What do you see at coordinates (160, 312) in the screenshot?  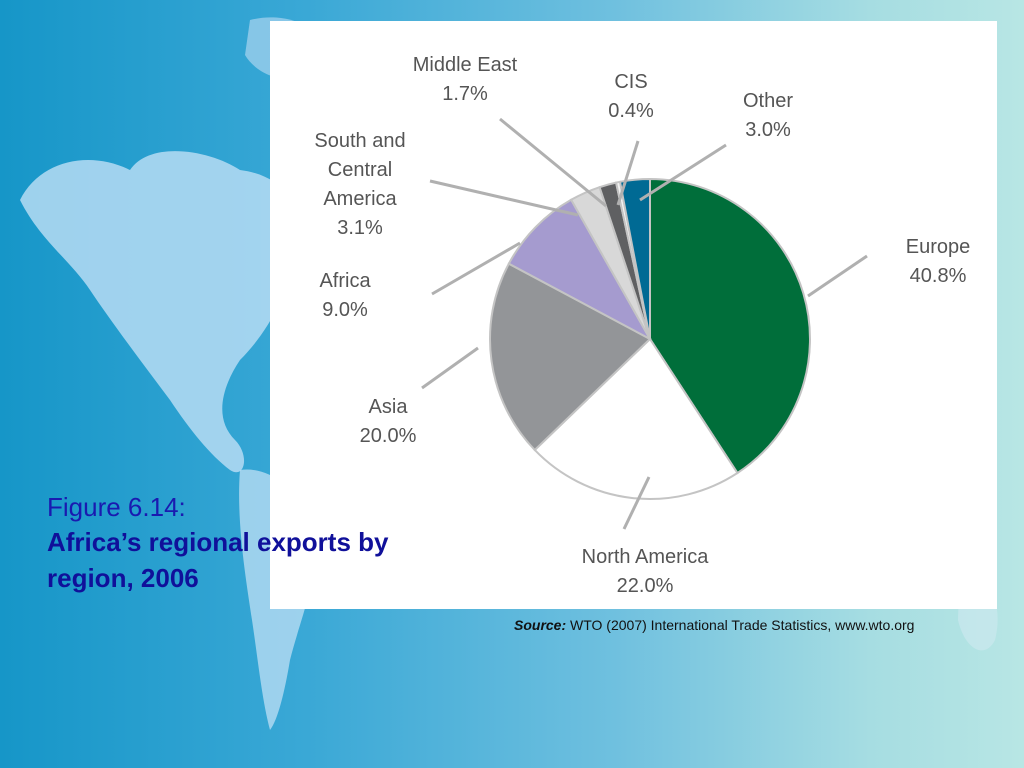 I see `north-america-shape` at bounding box center [160, 312].